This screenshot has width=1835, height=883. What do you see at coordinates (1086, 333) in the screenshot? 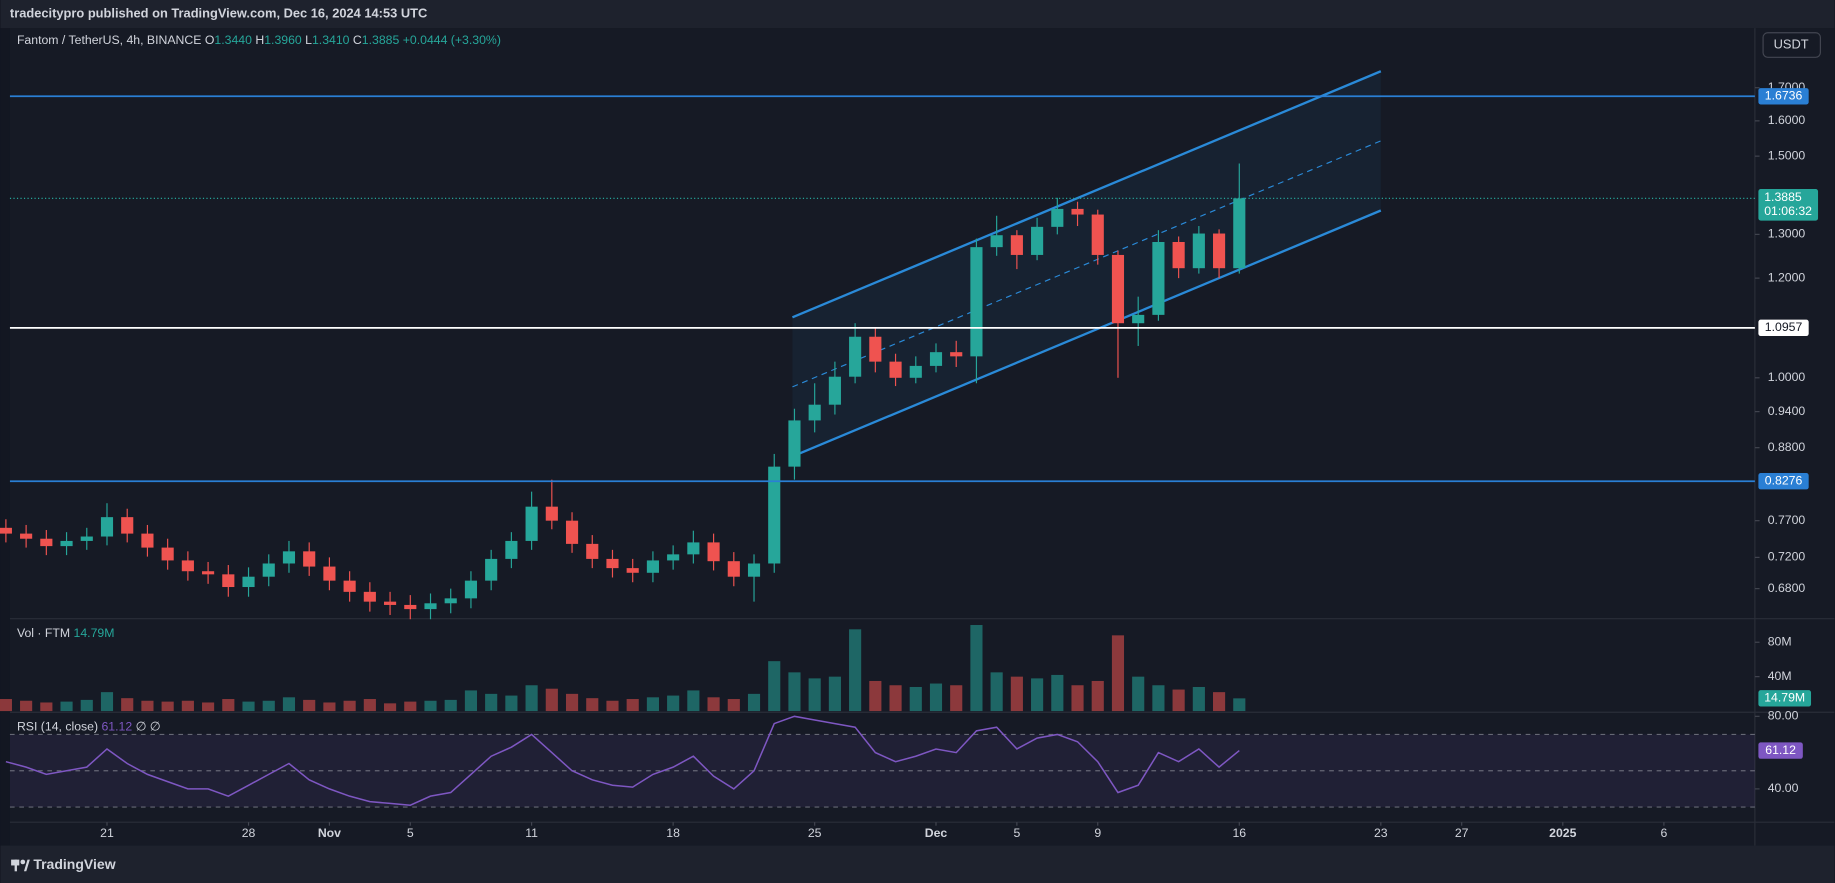
I see `channel-lower` at bounding box center [1086, 333].